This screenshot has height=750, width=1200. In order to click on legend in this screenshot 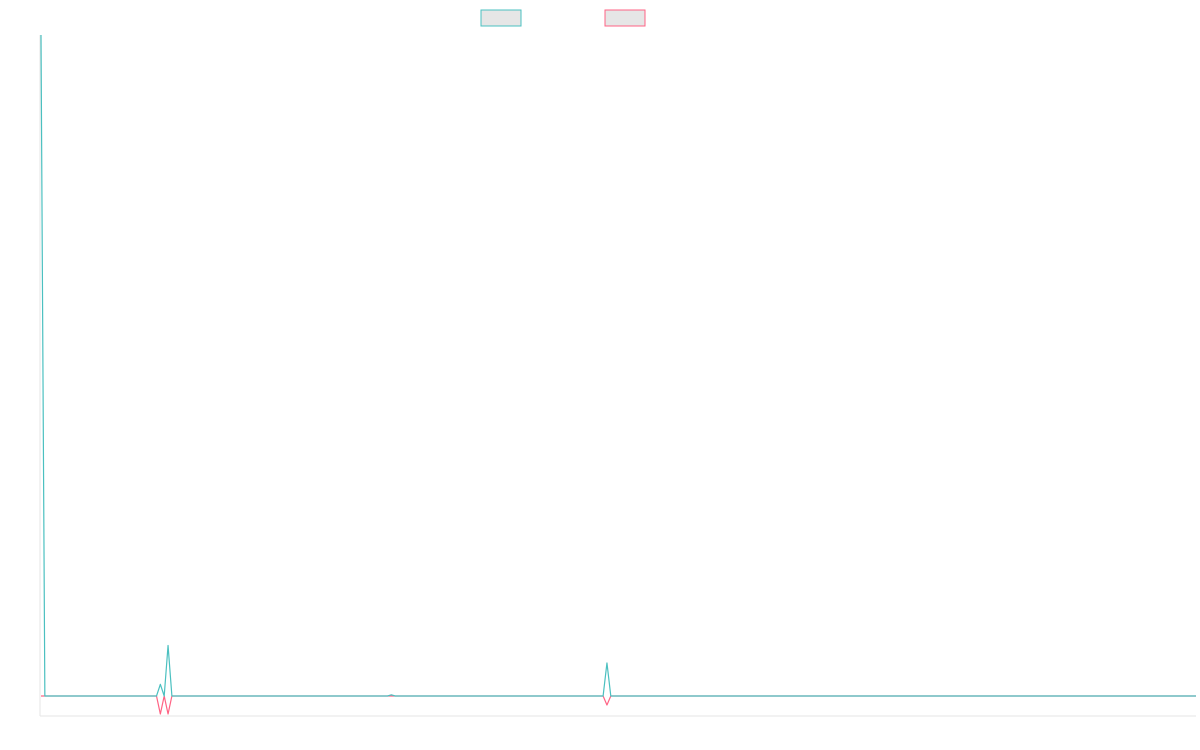, I will do `click(563, 18)`.